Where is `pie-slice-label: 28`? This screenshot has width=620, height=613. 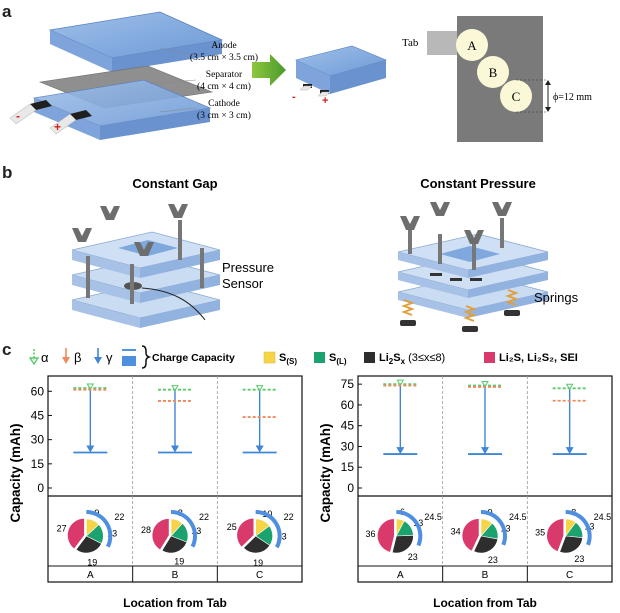 pie-slice-label: 28 is located at coordinates (146, 530).